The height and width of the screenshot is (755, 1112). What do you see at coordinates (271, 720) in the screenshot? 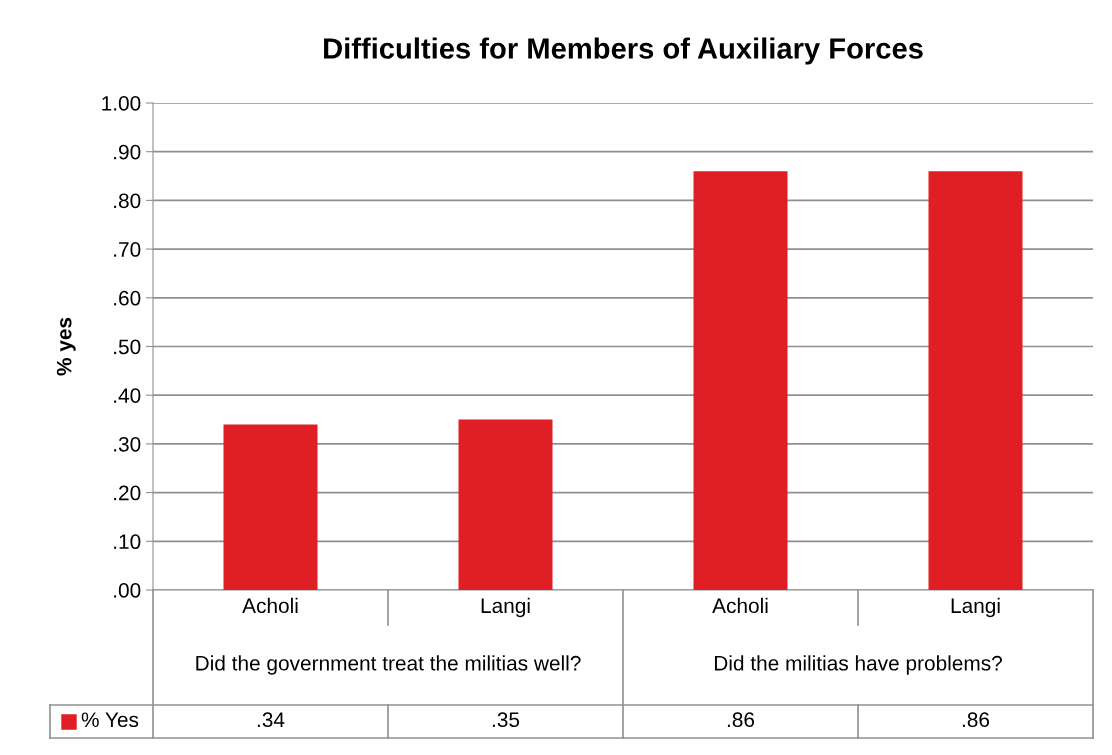
I see `data-label: .34` at bounding box center [271, 720].